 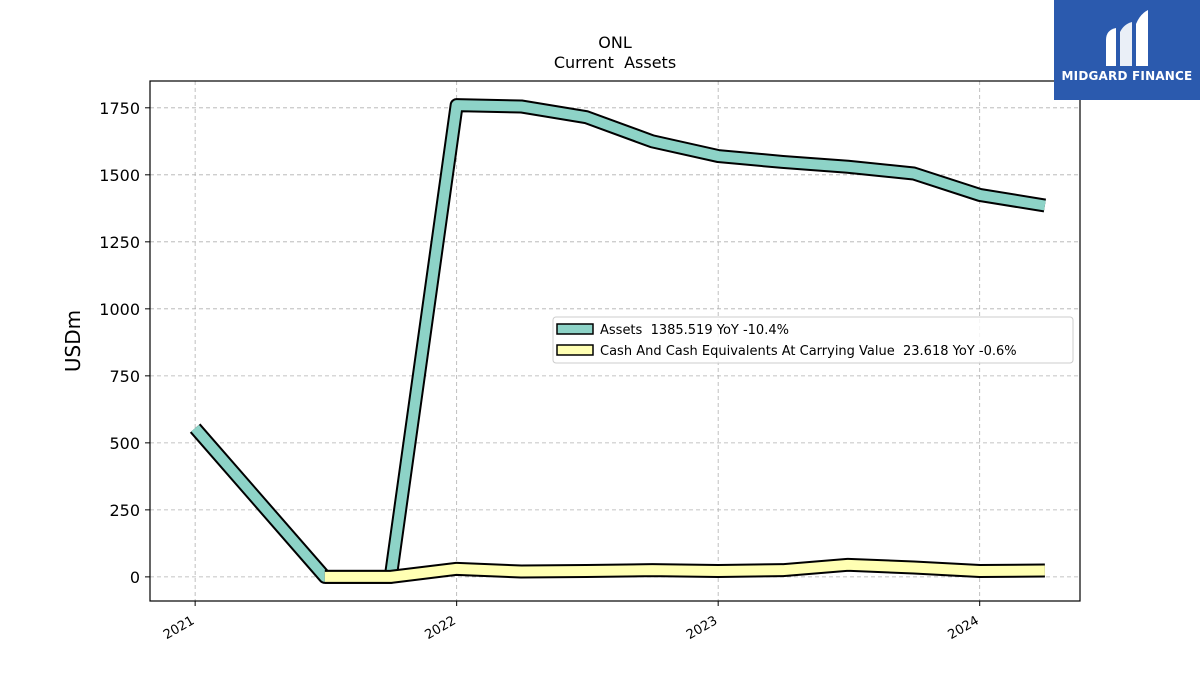 What do you see at coordinates (73, 341) in the screenshot?
I see `y-axis-label: USDm` at bounding box center [73, 341].